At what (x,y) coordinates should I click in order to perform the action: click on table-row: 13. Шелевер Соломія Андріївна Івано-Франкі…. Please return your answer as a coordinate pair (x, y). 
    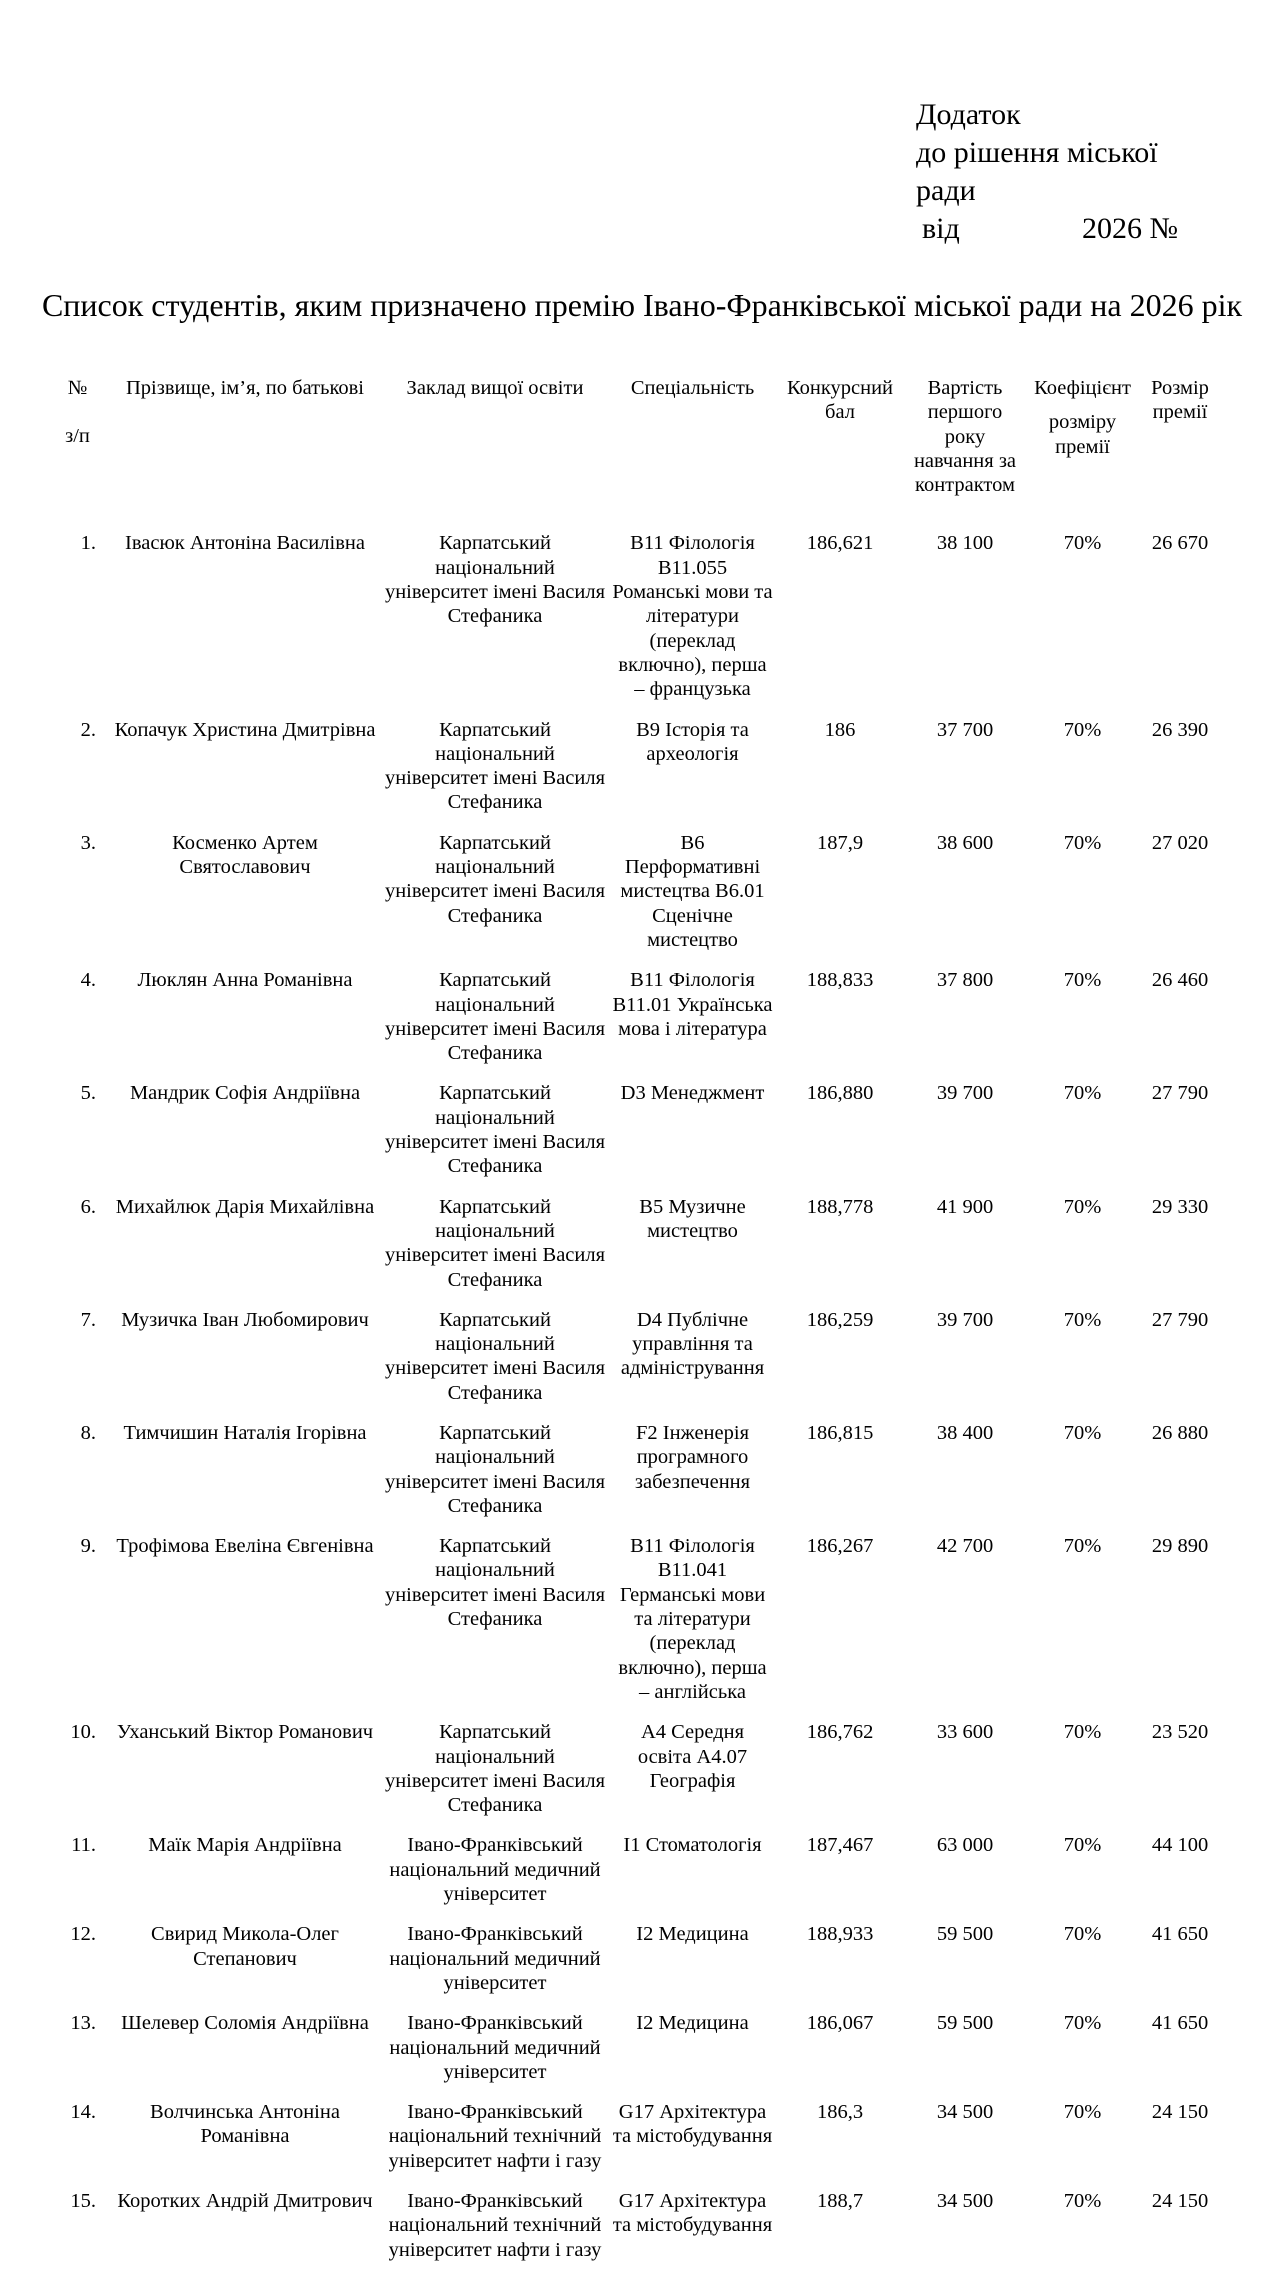
    Looking at the image, I should click on (632, 2055).